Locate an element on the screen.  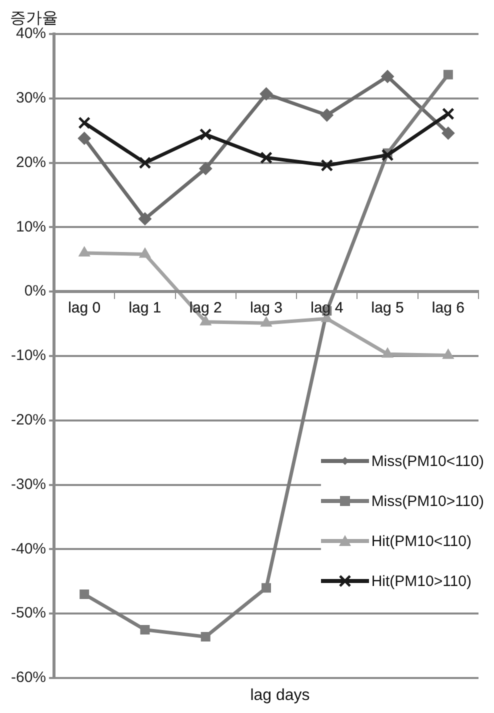
y-tick-label: 20% is located at coordinates (31, 162).